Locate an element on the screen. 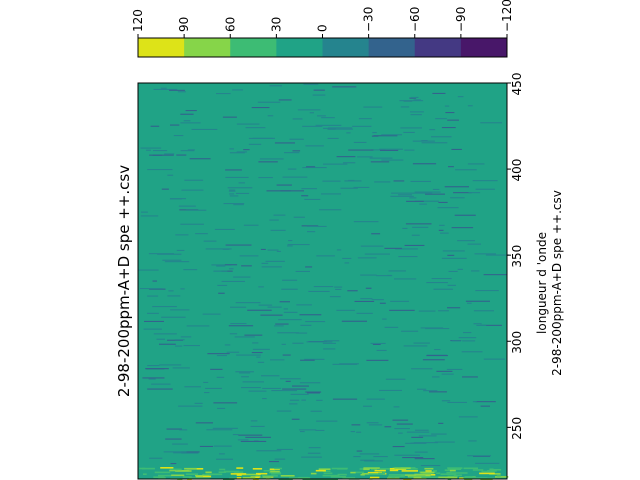 Image resolution: width=640 pixels, height=480 pixels. colorbar-tick-label: 120 is located at coordinates (138, 20).